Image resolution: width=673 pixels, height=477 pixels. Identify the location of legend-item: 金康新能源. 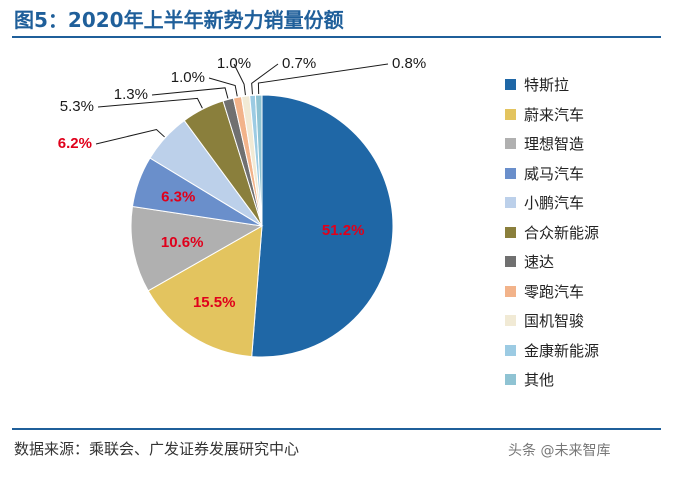
(585, 351).